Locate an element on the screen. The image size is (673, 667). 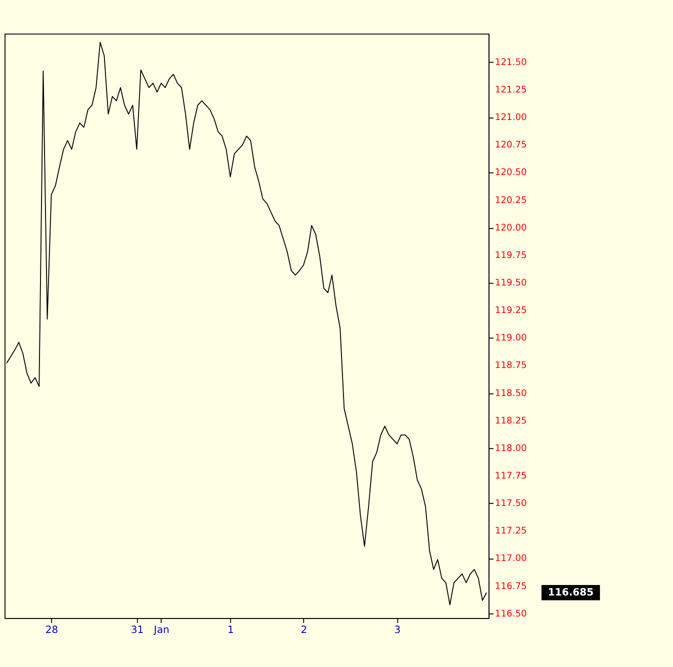
y-tick-label: 121.25 is located at coordinates (511, 91).